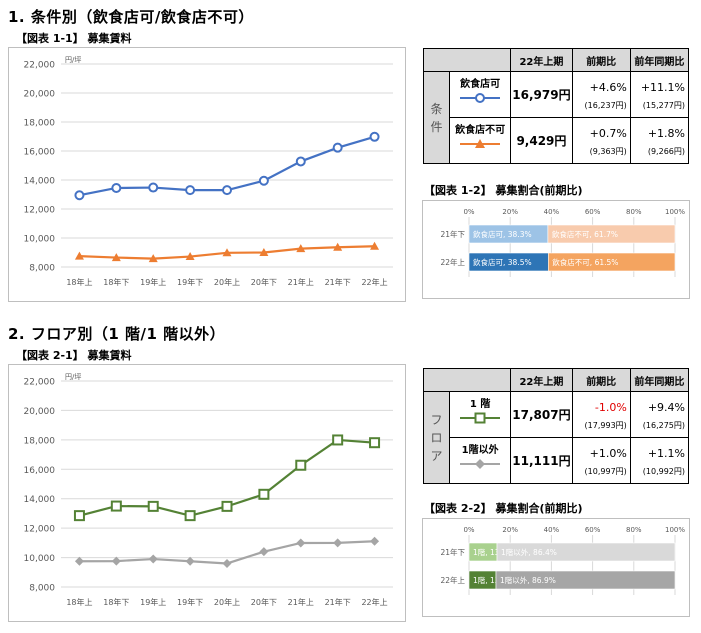  I want to click on legend-square-green-icon, so click(480, 418).